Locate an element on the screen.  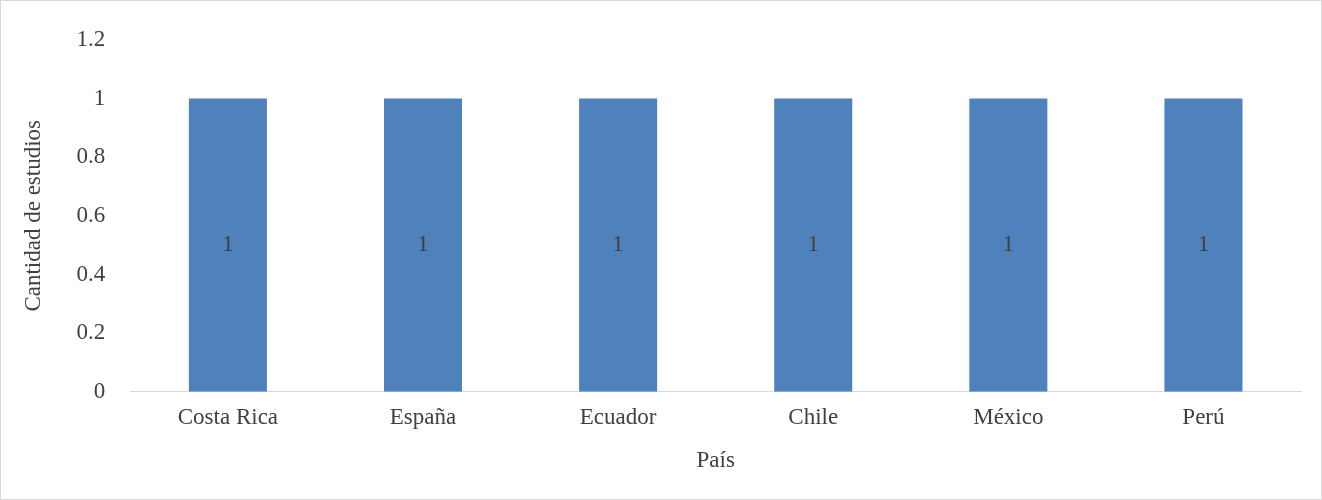
y-axis-title: Cantidad de estudios is located at coordinates (32, 215).